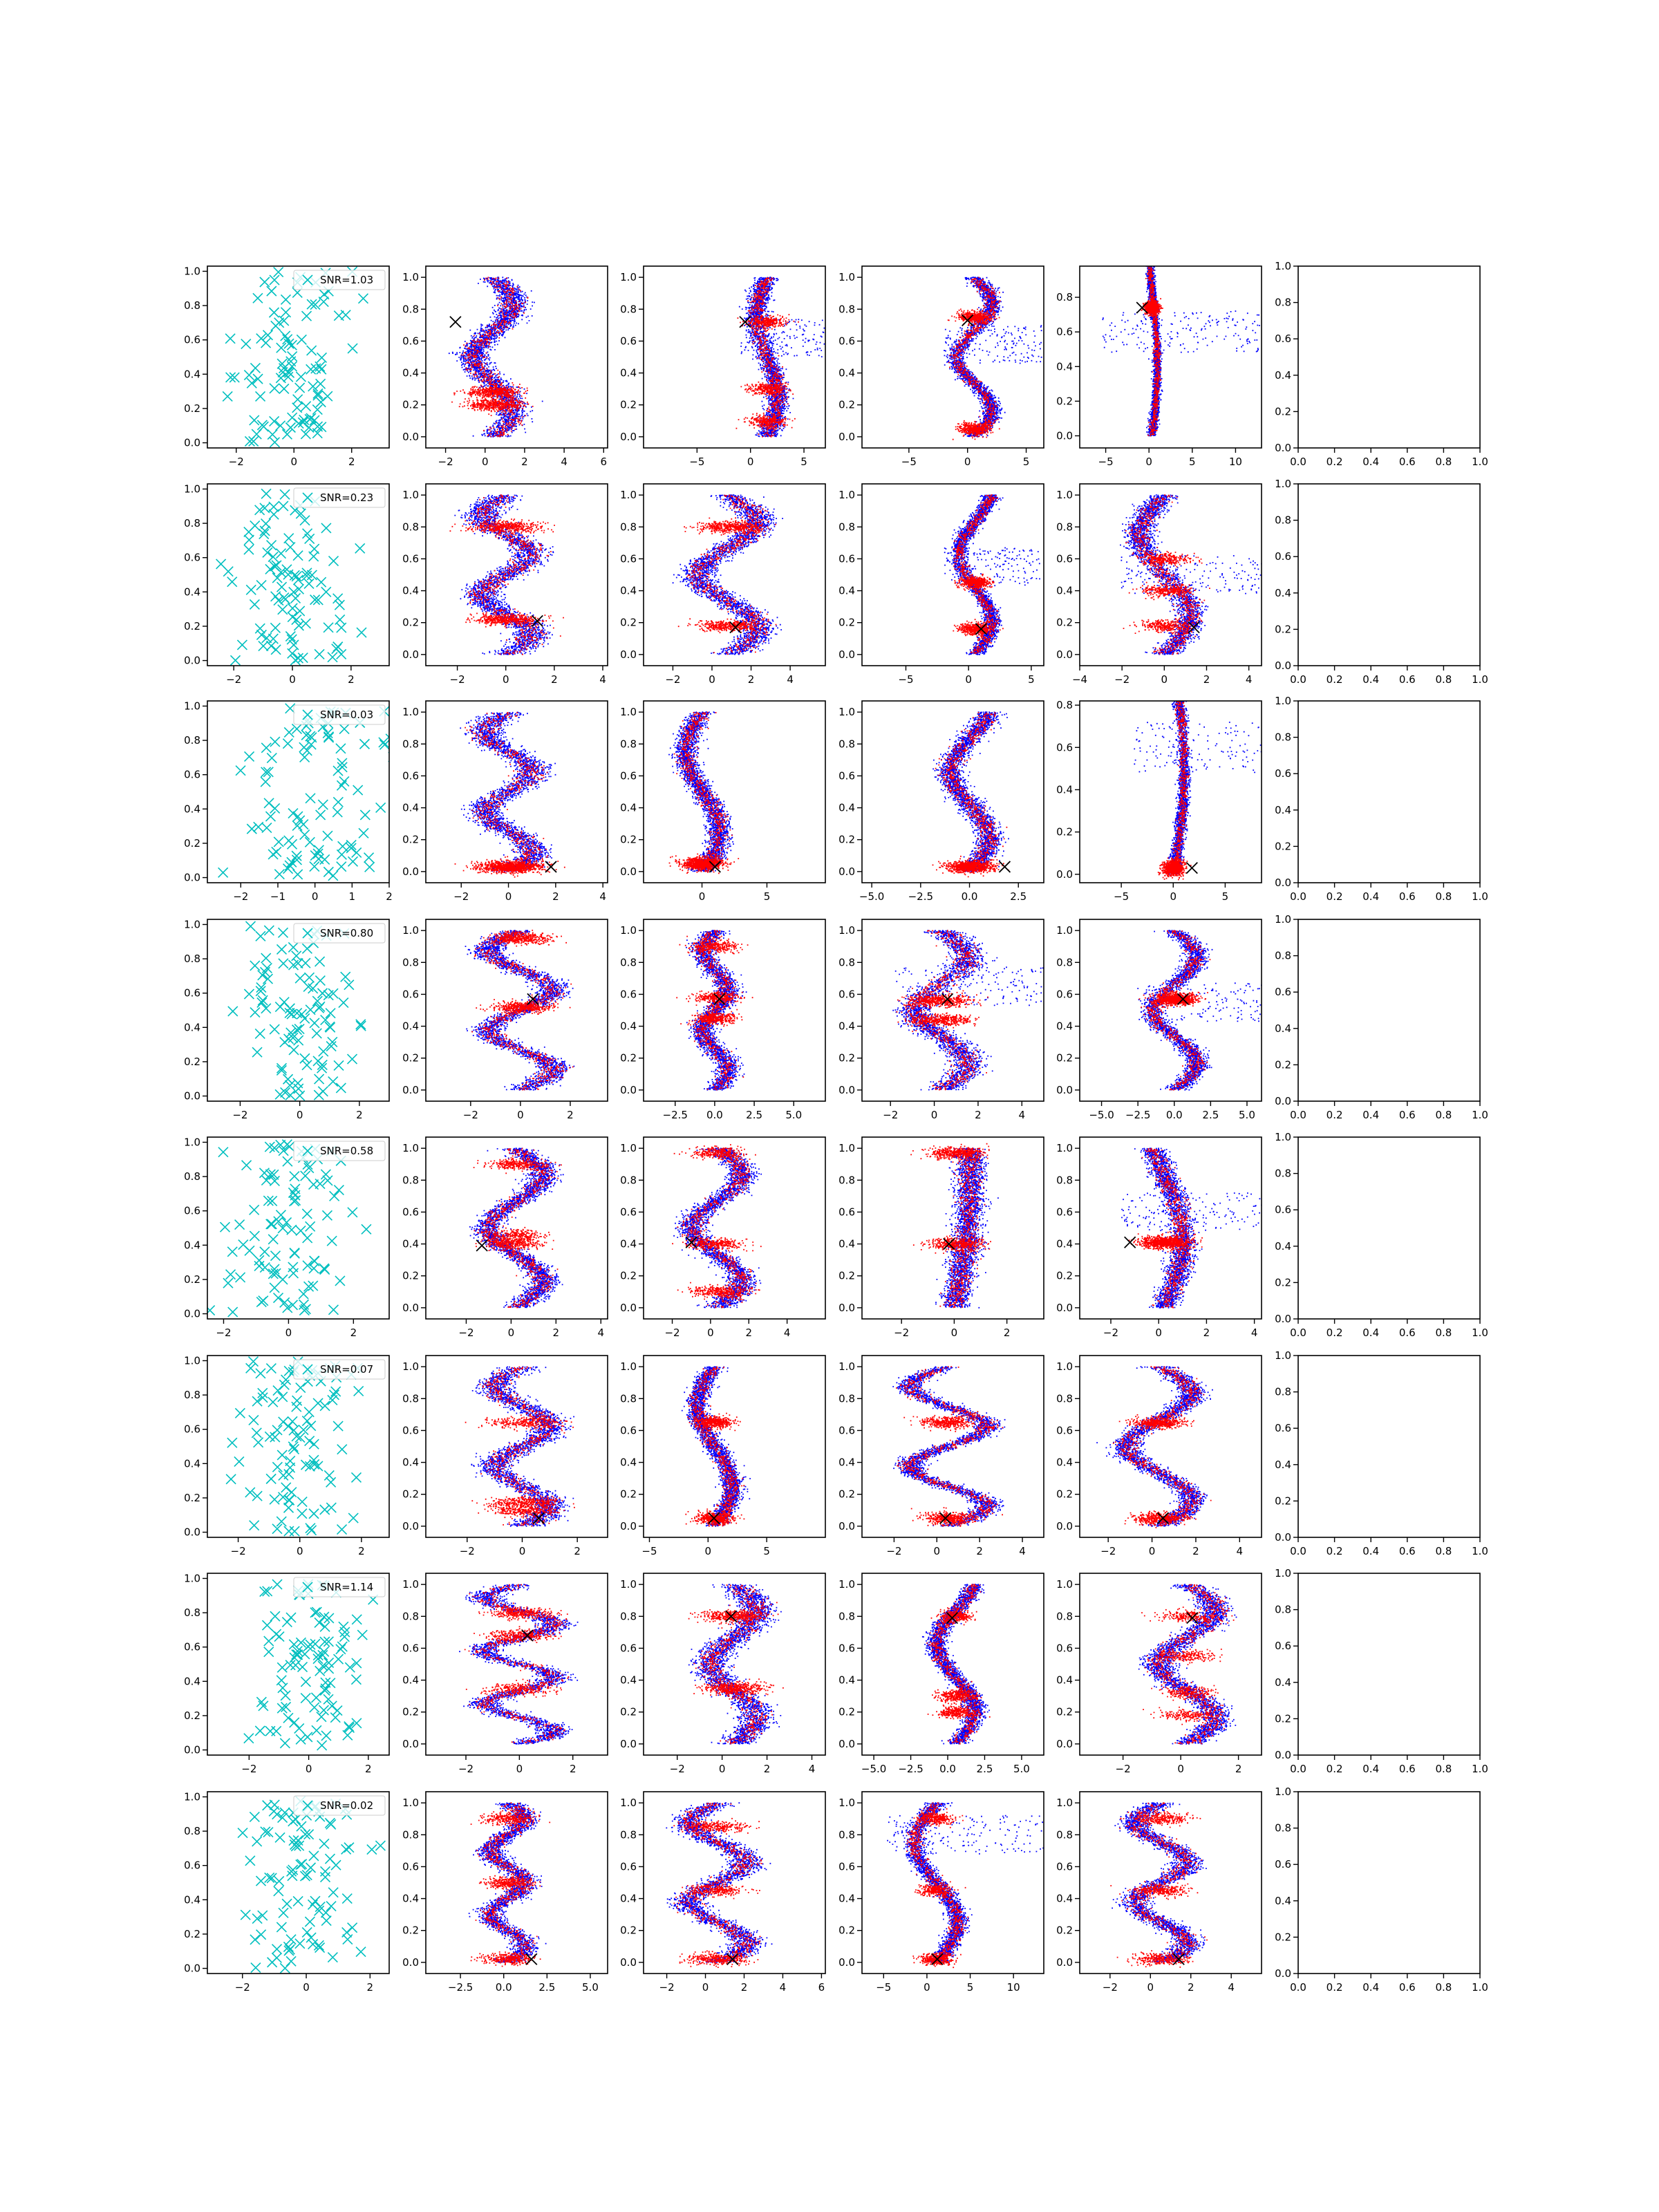 This screenshot has height=2212, width=1659. Describe the element at coordinates (347, 1151) in the screenshot. I see `legend-label: SNR=0.58` at that location.